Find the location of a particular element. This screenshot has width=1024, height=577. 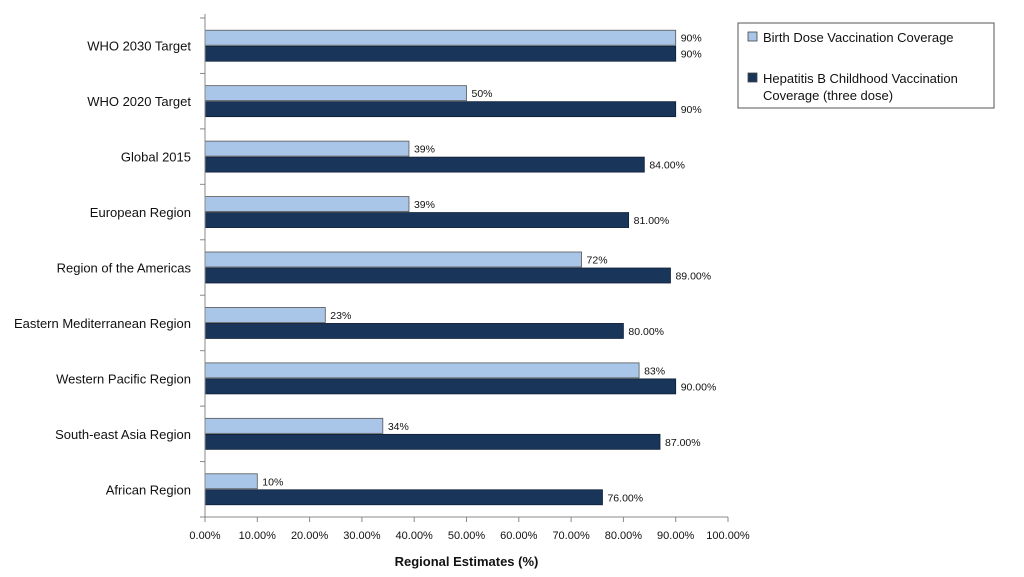

category-label-western-pacific-region: Western Pacific Region is located at coordinates (123, 378).